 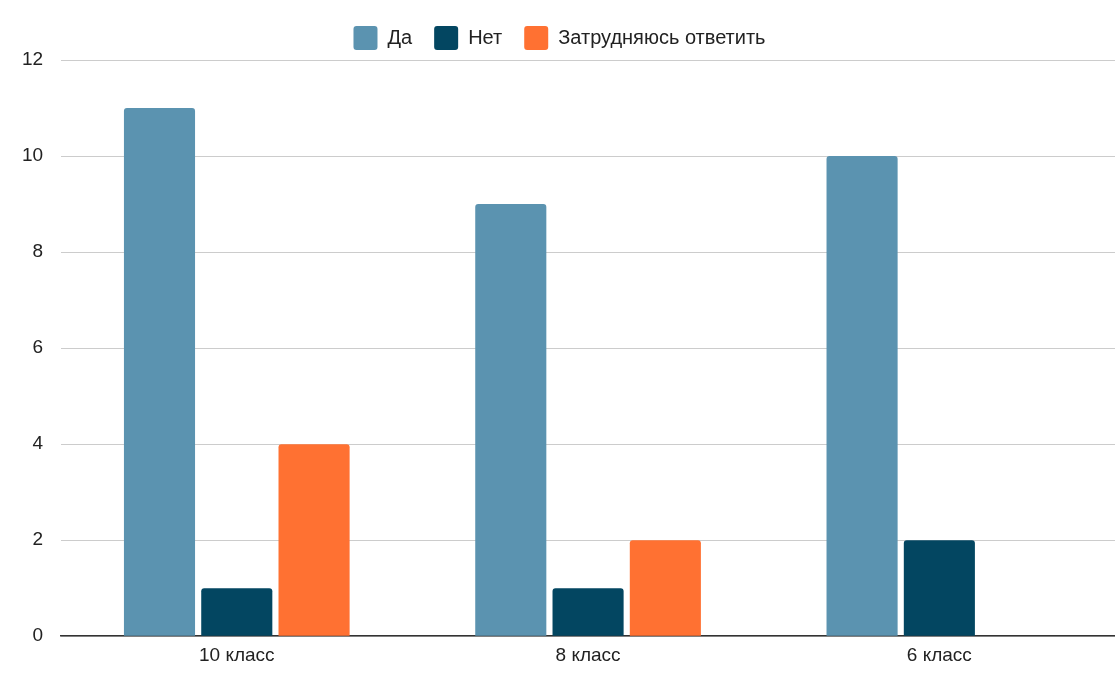 What do you see at coordinates (38, 347) in the screenshot?
I see `y-tick-label: 6` at bounding box center [38, 347].